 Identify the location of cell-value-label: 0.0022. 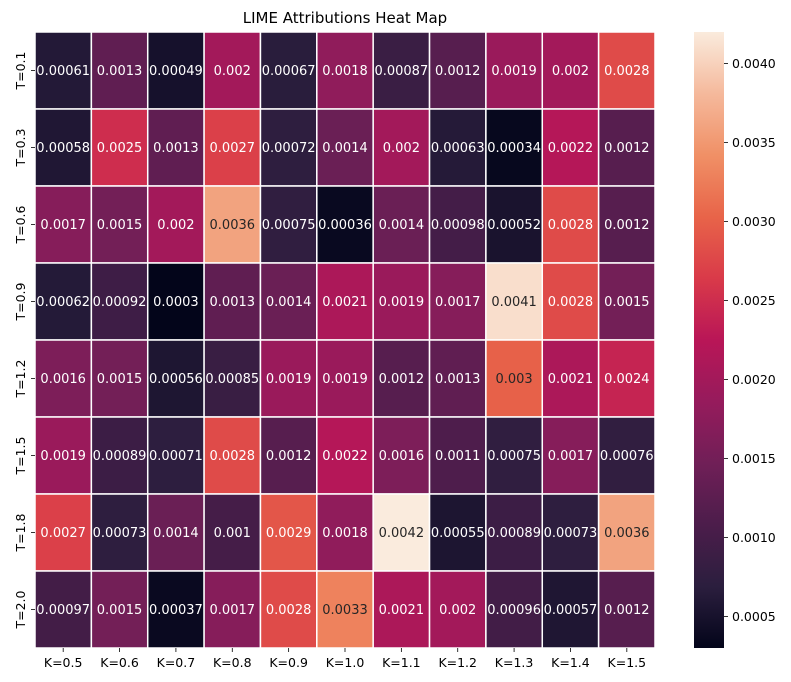
(571, 148).